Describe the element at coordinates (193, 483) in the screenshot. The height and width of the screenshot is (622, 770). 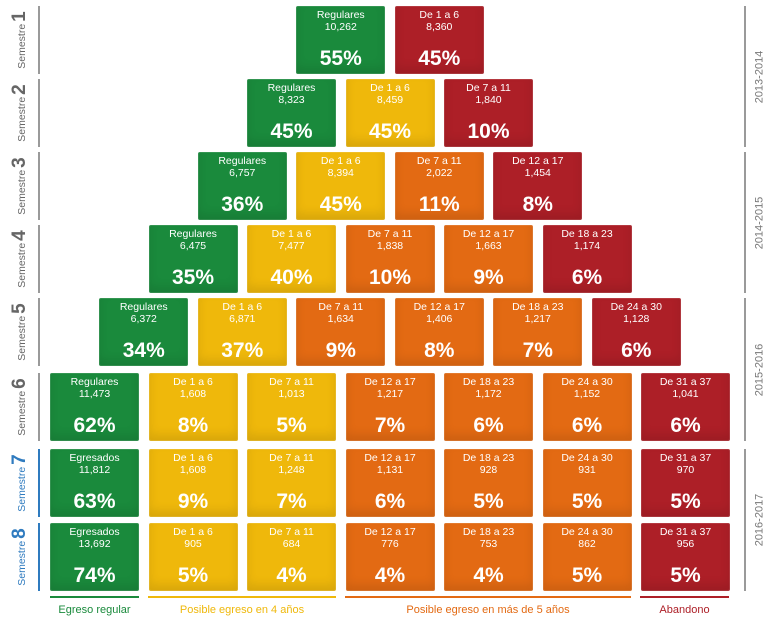
I see `cohort-cell: De 1 a 6 1,608 9%` at that location.